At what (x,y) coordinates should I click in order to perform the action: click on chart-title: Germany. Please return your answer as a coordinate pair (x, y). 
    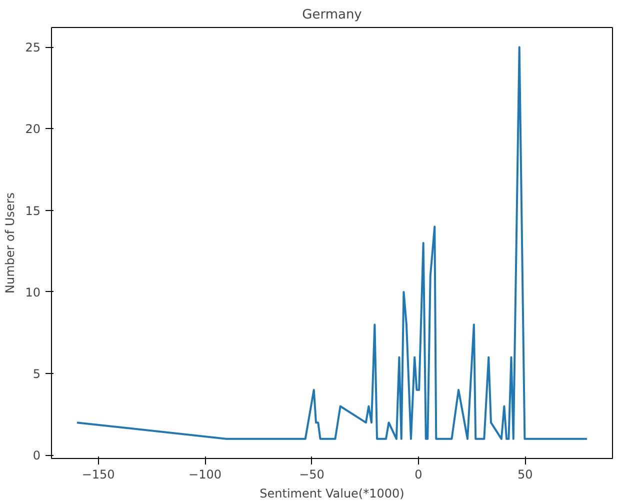
    Looking at the image, I should click on (332, 15).